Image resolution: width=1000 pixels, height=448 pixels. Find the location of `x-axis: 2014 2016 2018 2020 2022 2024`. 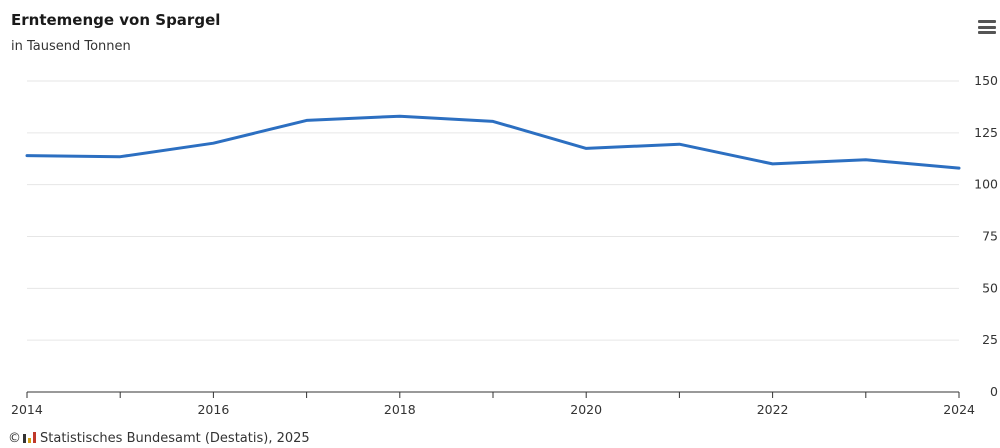

x-axis: 2014 2016 2018 2020 2022 2024 is located at coordinates (493, 404).